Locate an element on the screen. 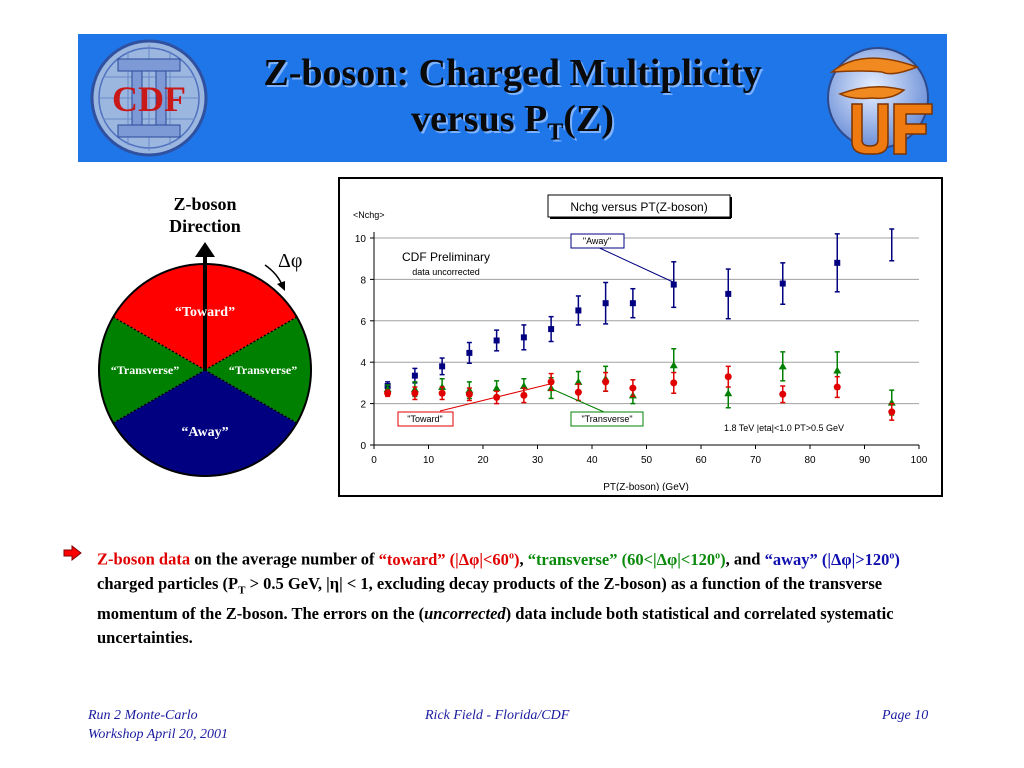 The height and width of the screenshot is (768, 1024). away-callout-label: "Away" is located at coordinates (597, 241).